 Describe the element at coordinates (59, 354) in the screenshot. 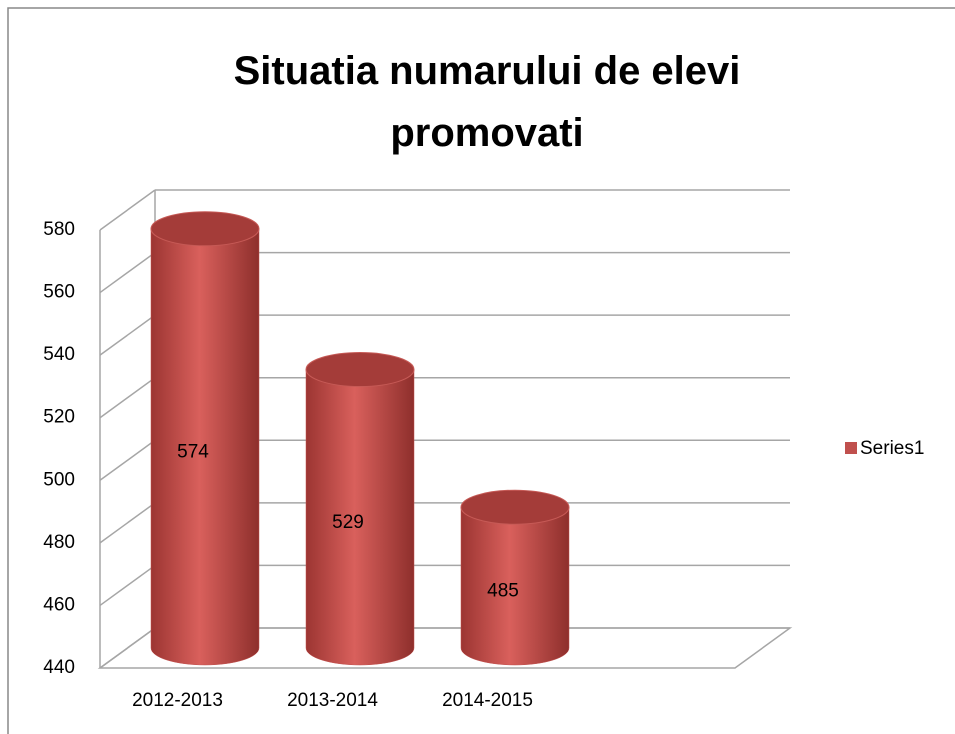

I see `y-tick-label: 540` at that location.